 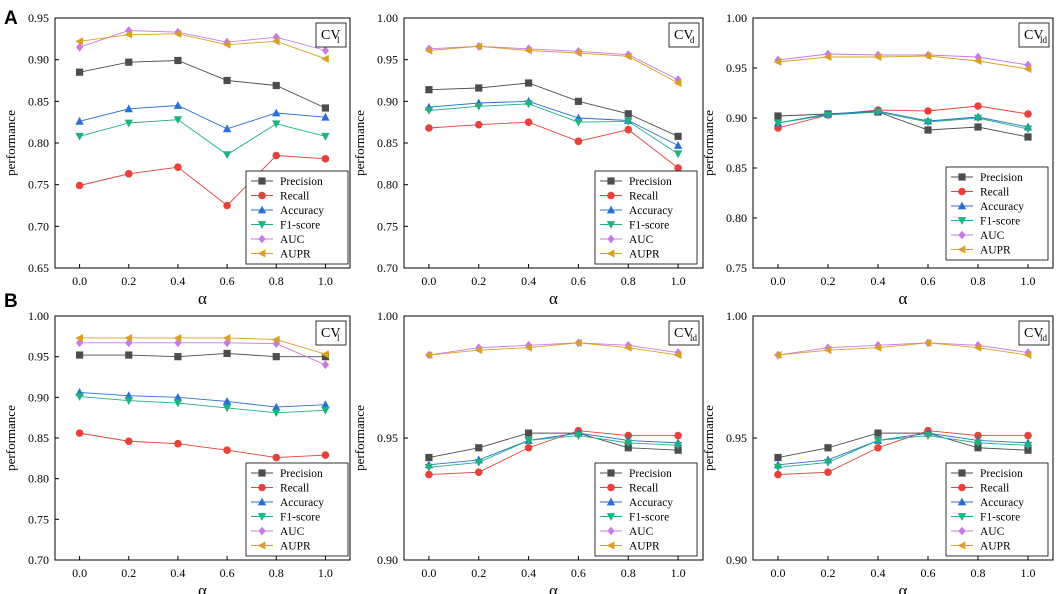 I want to click on cv-label-subscript: l, so click(x=338, y=338).